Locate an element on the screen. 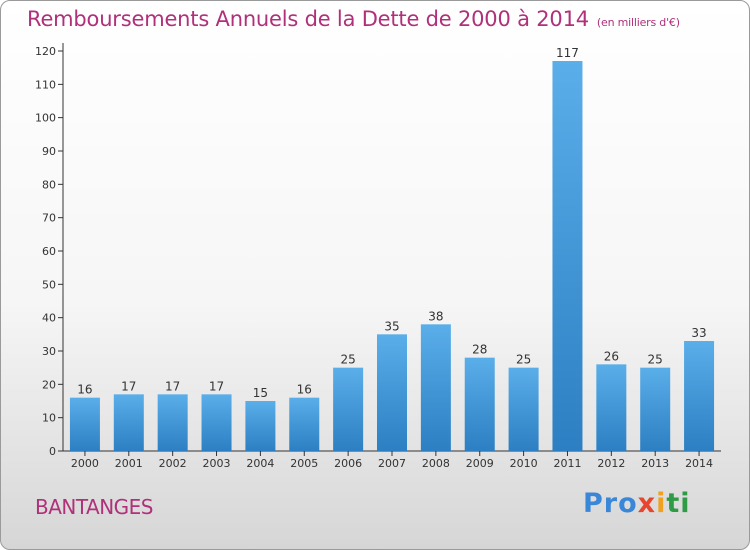 This screenshot has width=750, height=550. bar-2005 is located at coordinates (304, 424).